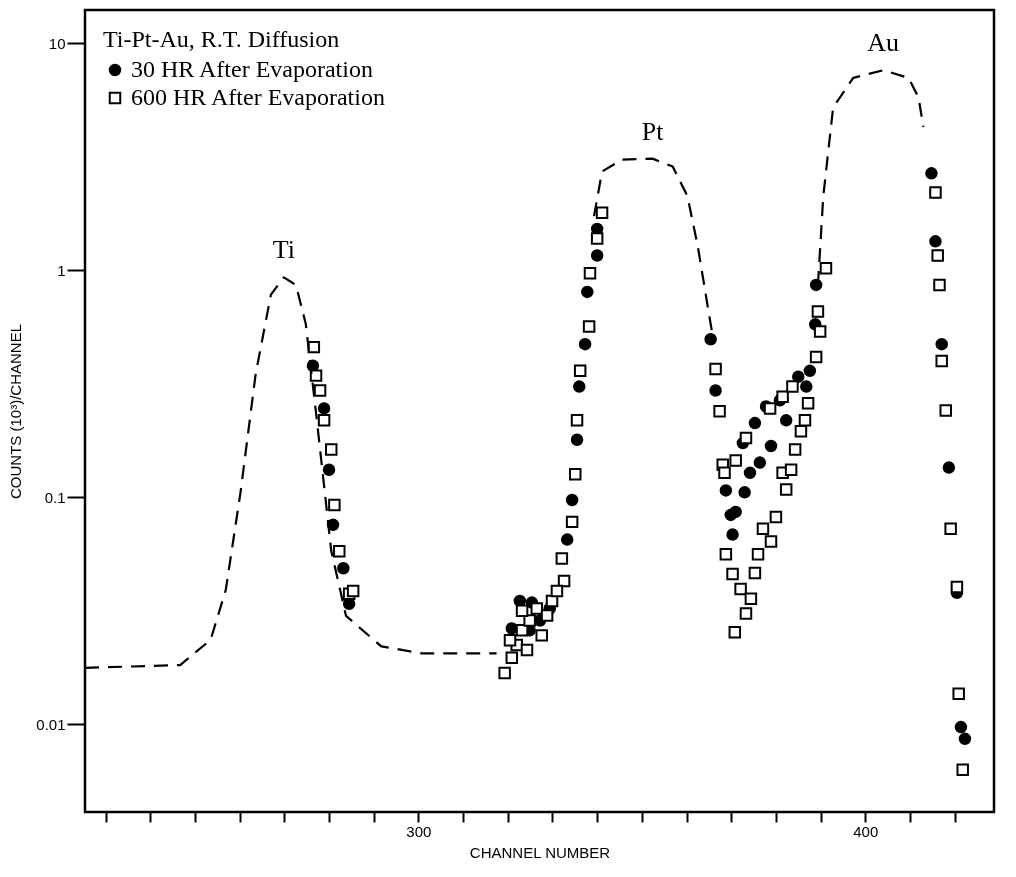 The image size is (1016, 877). I want to click on x-axis-title: CHANNEL NUMBER, so click(540, 852).